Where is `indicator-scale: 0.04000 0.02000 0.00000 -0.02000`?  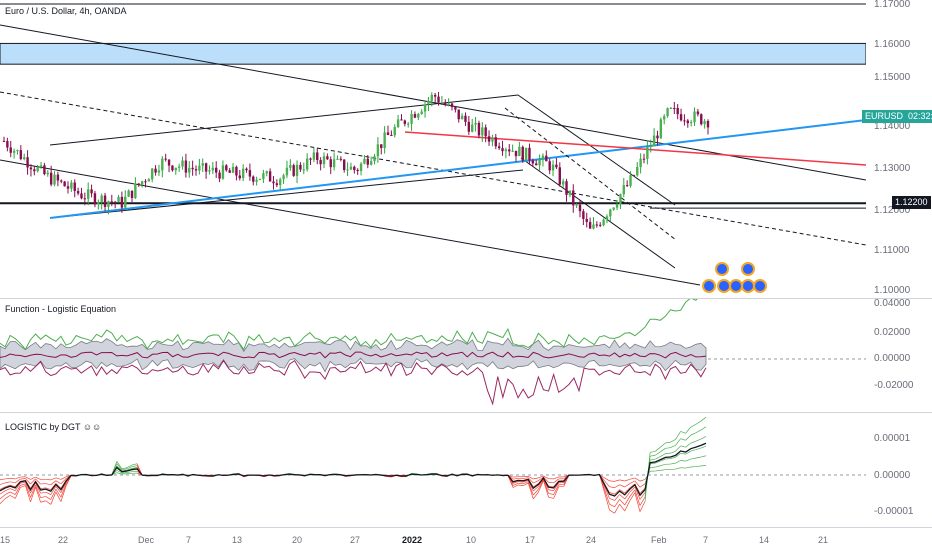
indicator-scale: 0.04000 0.02000 0.00000 -0.02000 is located at coordinates (899, 355).